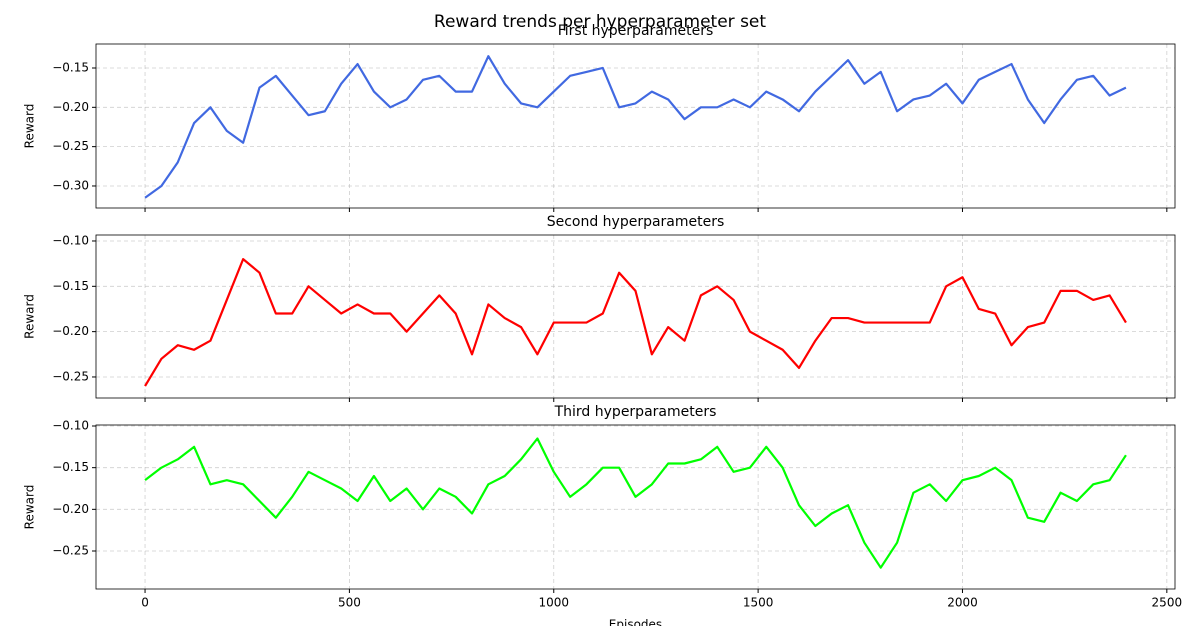 This screenshot has height=626, width=1200. Describe the element at coordinates (636, 31) in the screenshot. I see `subplot-title: First hyperparameters` at that location.